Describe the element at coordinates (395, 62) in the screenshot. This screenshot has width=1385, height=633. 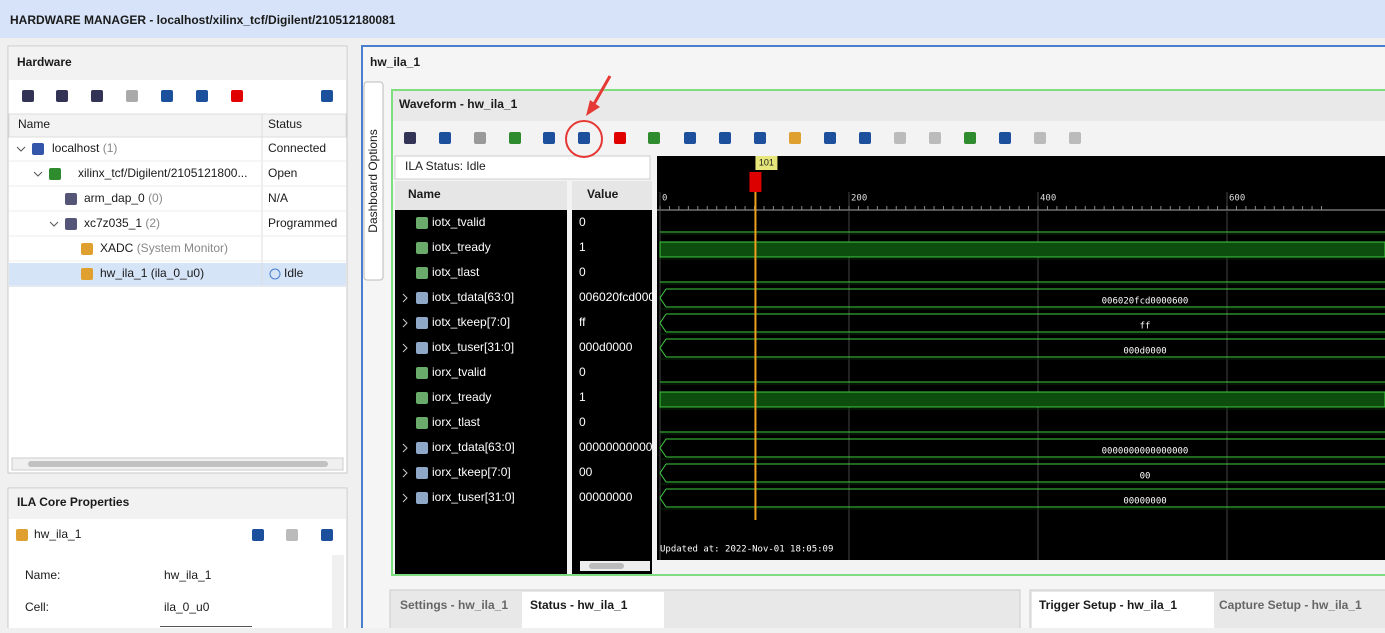
I see `main-tab-title: hw_ila_1` at that location.